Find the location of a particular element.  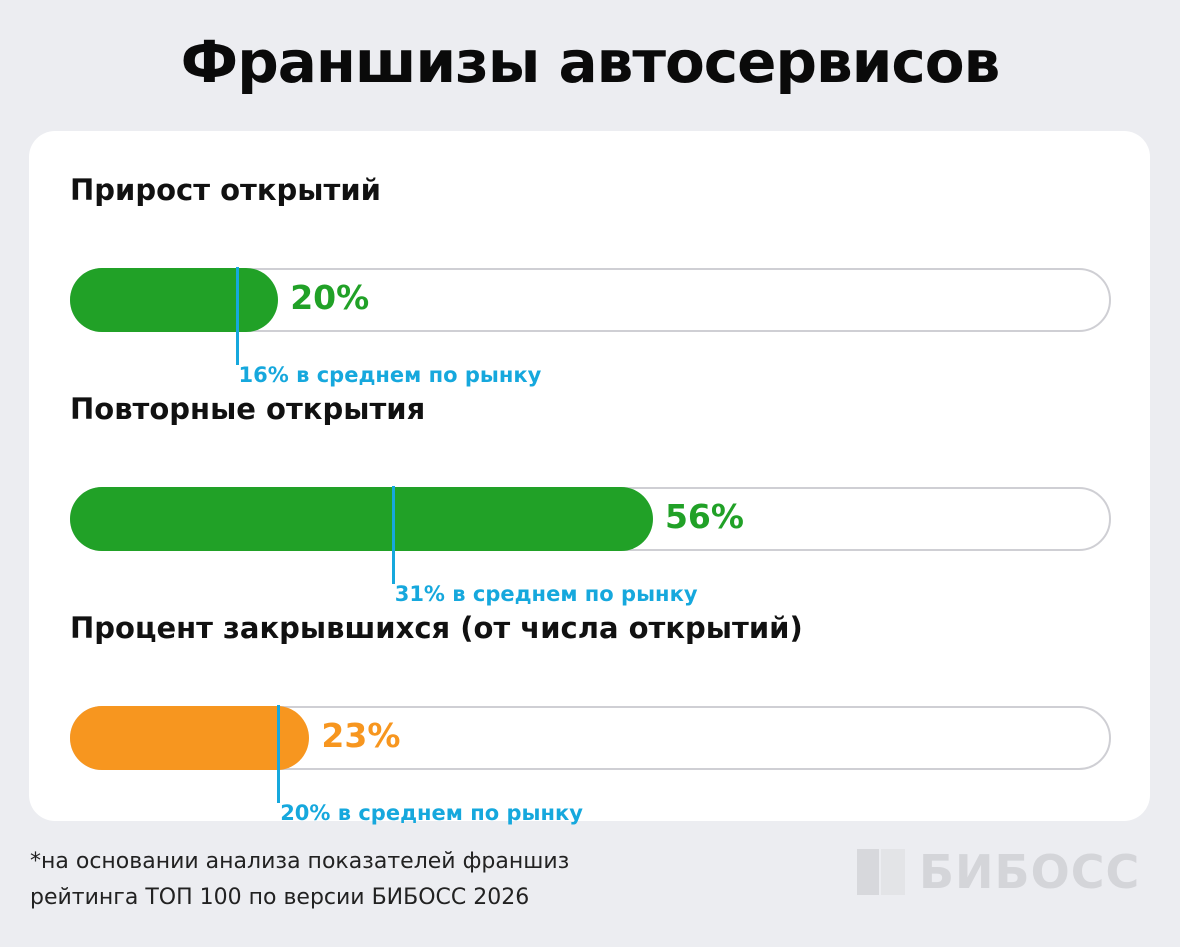

average-label: 16% в среднем по рынку is located at coordinates (390, 375).